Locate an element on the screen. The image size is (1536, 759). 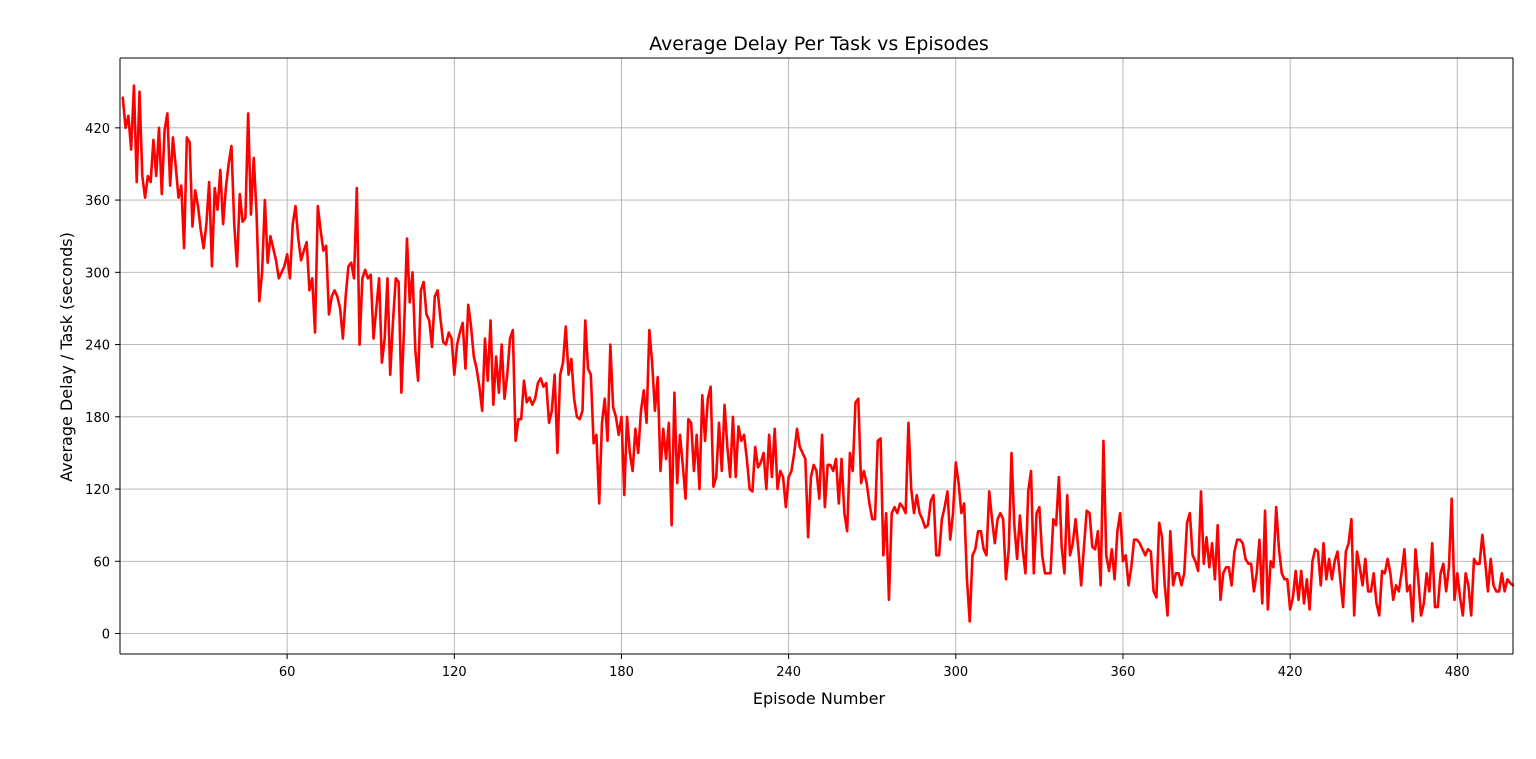
y-tick-label: 420 is located at coordinates (97, 129).